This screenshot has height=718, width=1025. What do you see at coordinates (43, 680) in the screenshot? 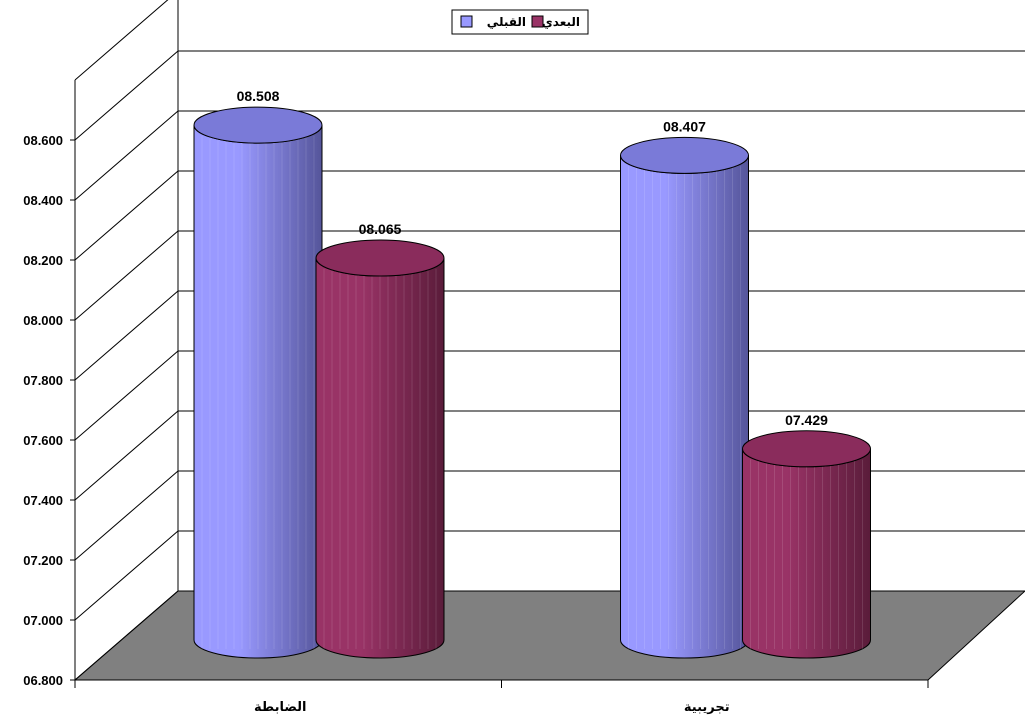
I see `y-tick-label: 06.800` at bounding box center [43, 680].